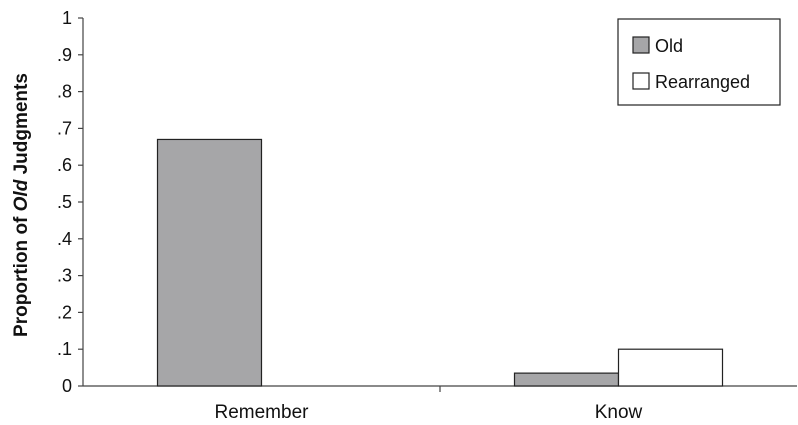 This screenshot has width=798, height=425. Describe the element at coordinates (64, 128) in the screenshot. I see `y-tick-label: .7` at that location.